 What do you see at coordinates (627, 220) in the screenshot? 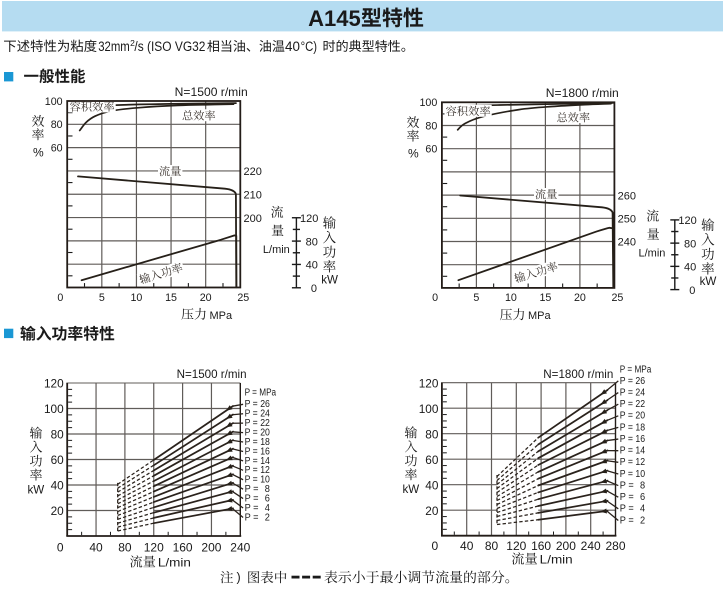
I see `svg-text: 250` at bounding box center [627, 220].